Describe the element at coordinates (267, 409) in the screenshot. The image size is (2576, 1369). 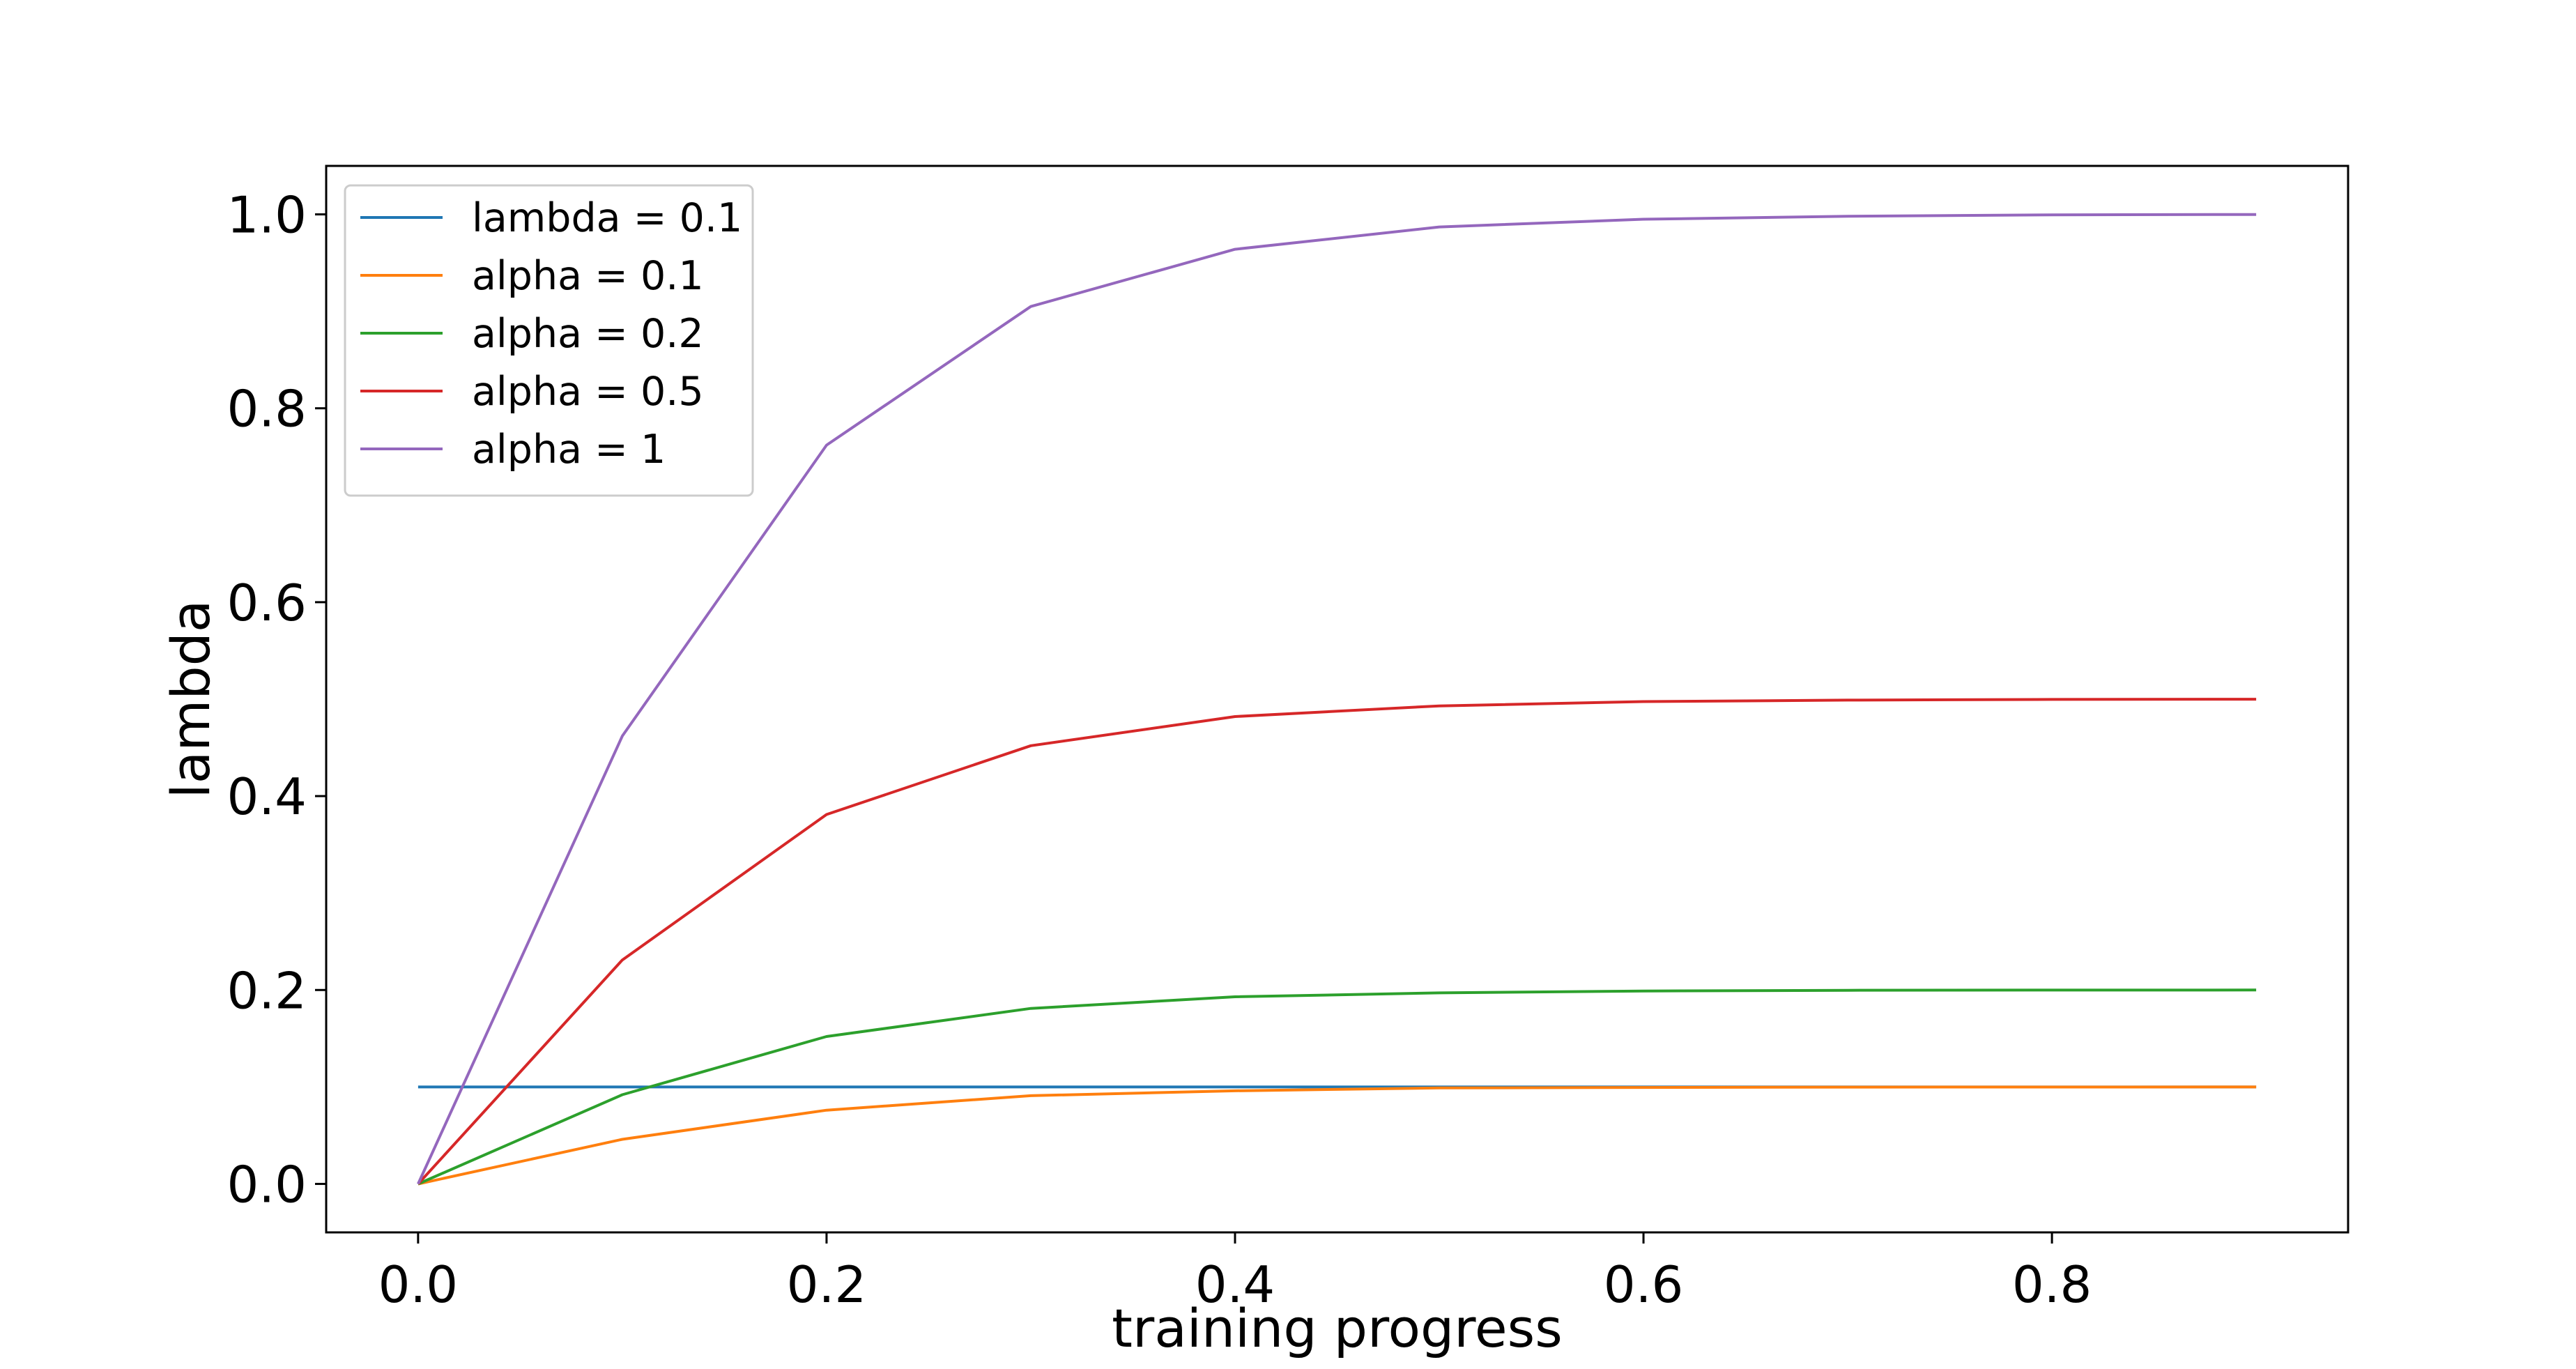
I see `y-tick-label: 0.8` at that location.